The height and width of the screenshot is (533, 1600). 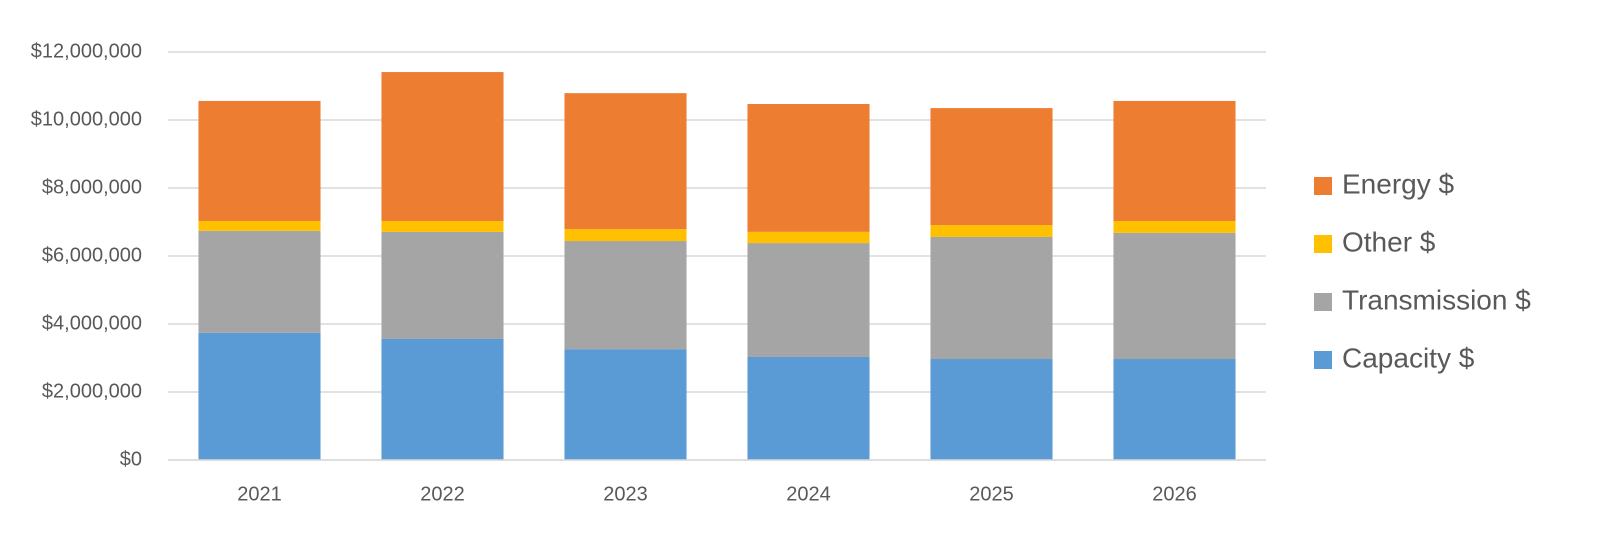 I want to click on y-tick-label: $4,000,000, so click(x=92, y=323).